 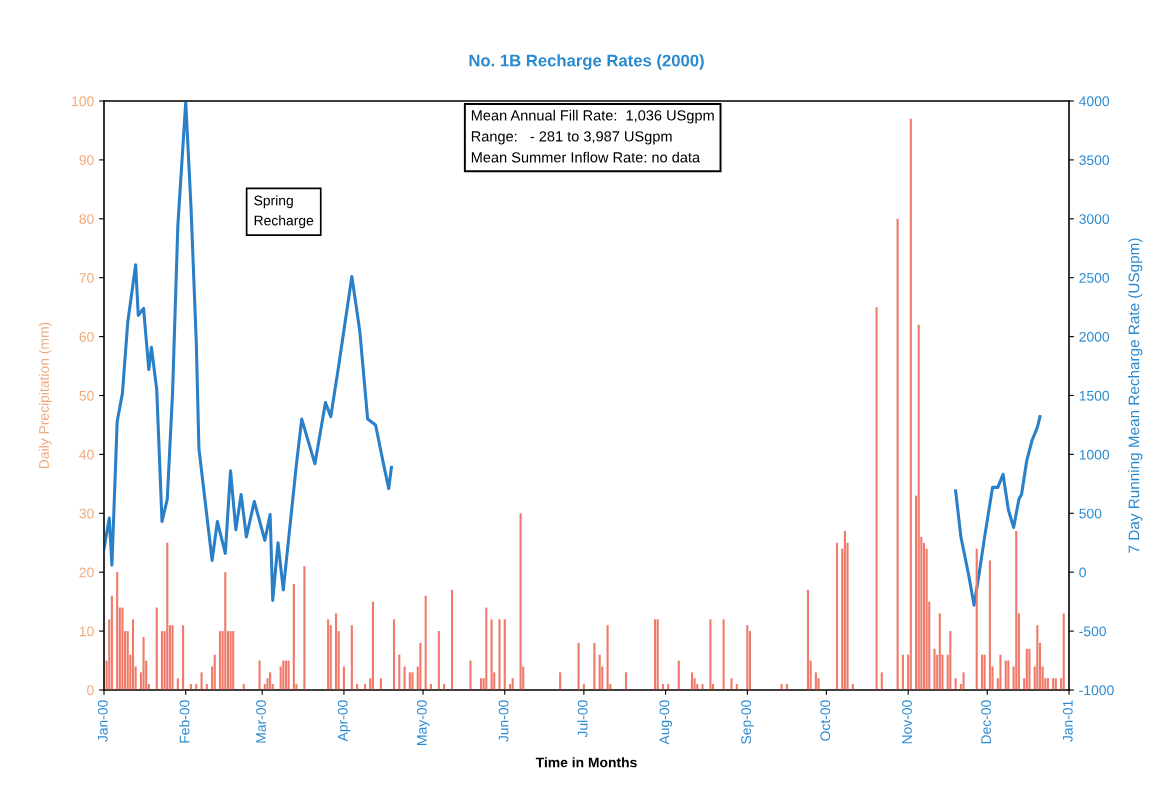 What do you see at coordinates (102, 721) in the screenshot?
I see `x-tick-label: Jan-00` at bounding box center [102, 721].